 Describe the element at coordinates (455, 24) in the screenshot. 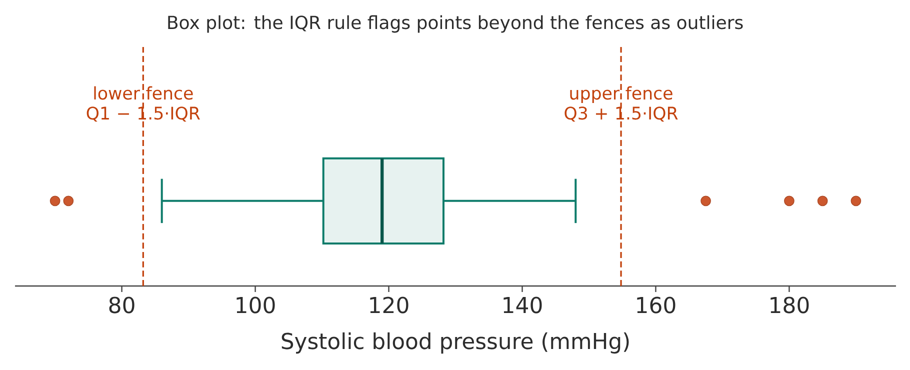

I see `chart-title: Box plot: the IQR rule flags points beyond the fences as outliers` at that location.